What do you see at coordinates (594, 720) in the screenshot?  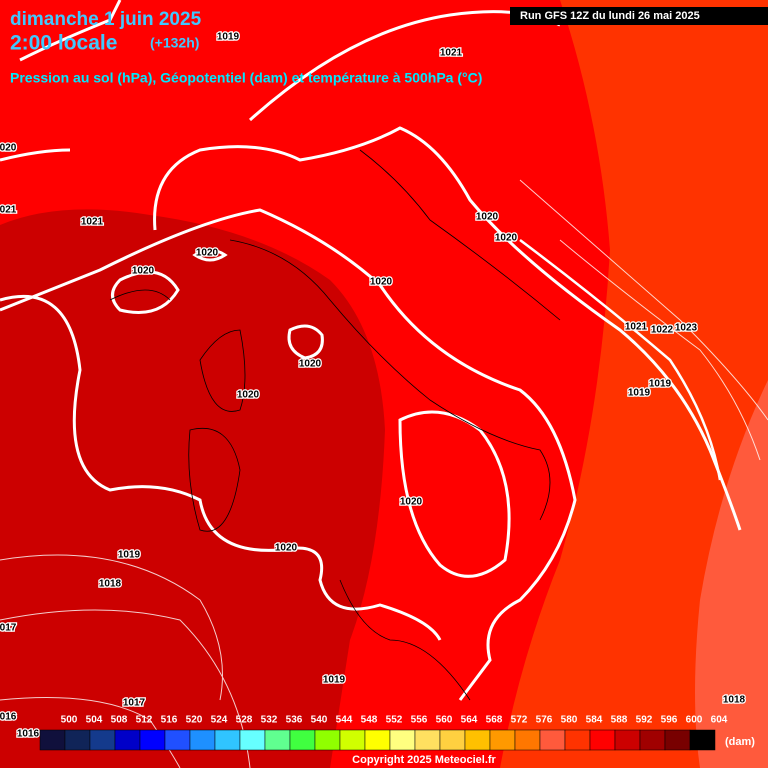 I see `legend-label: 584` at bounding box center [594, 720].